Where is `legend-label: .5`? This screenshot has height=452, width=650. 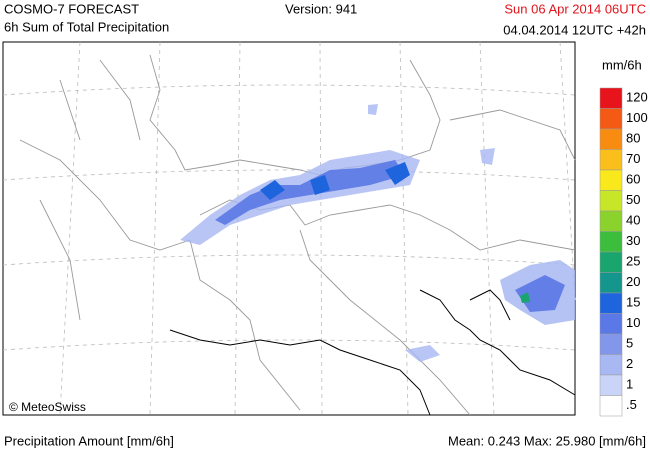
legend-label: .5 is located at coordinates (631, 404).